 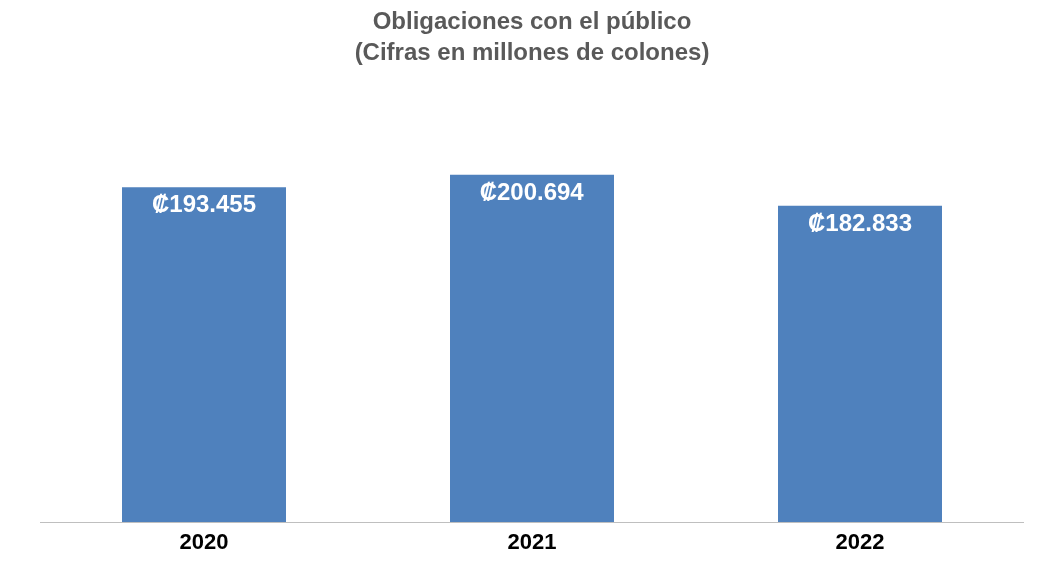 I want to click on data-label: ₡200.694, so click(x=532, y=191).